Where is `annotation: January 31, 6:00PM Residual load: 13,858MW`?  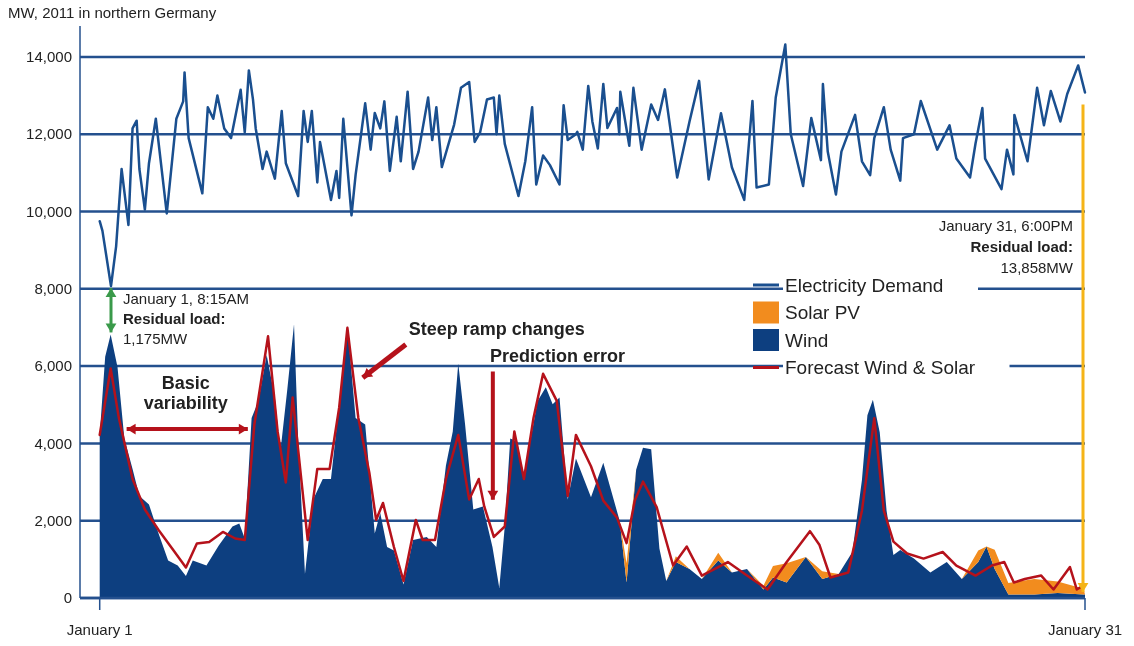 annotation: January 31, 6:00PM Residual load: 13,858MW is located at coordinates (1006, 246).